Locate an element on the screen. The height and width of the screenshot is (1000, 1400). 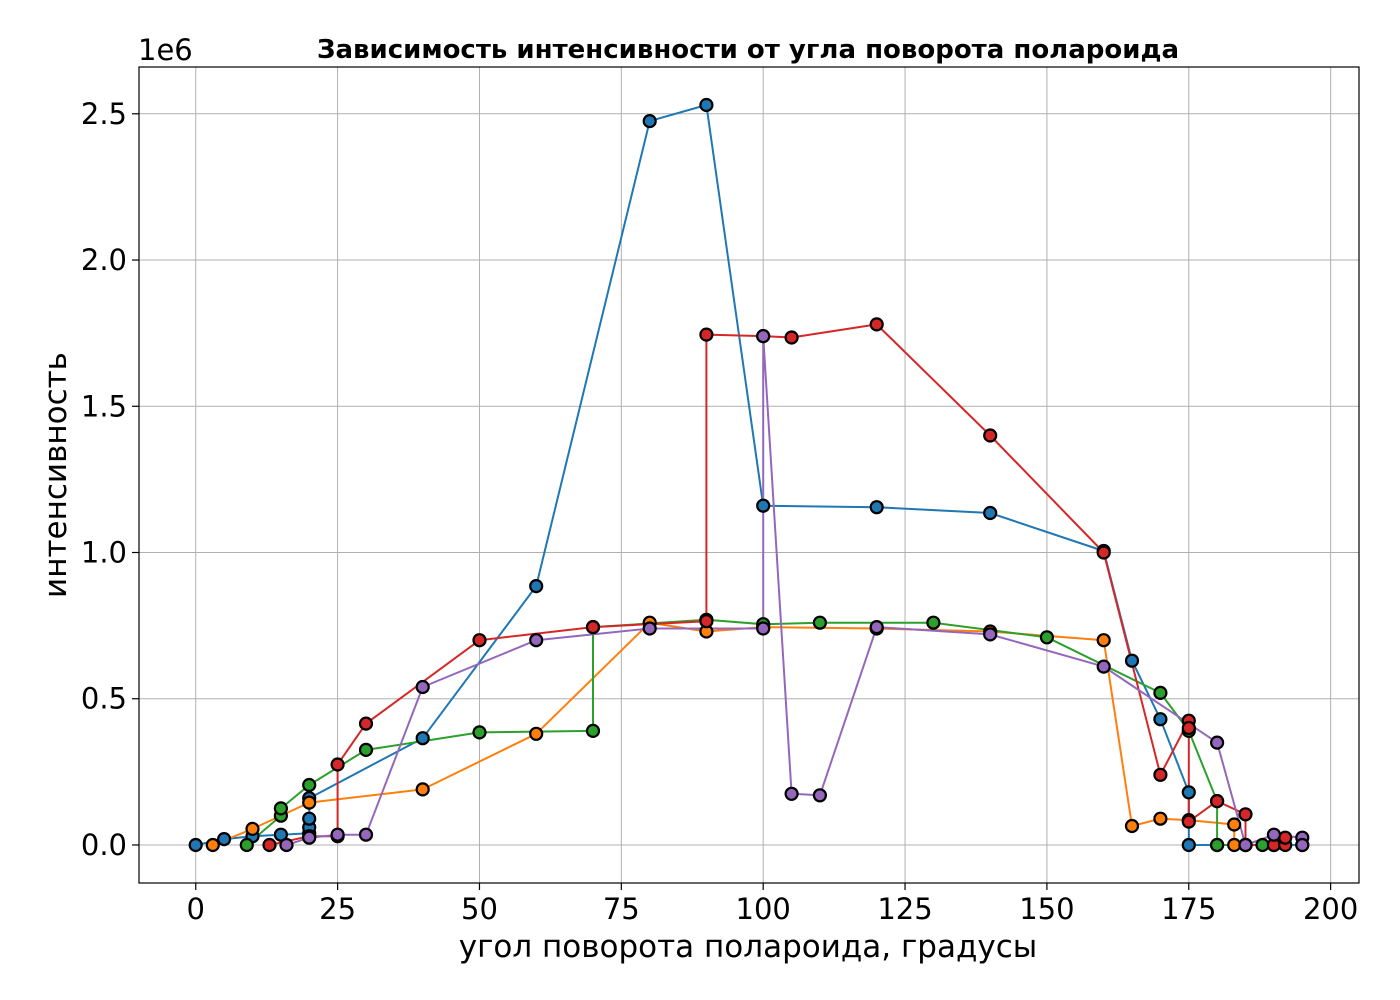
y-axis-label: интенсивность is located at coordinates (56, 475).